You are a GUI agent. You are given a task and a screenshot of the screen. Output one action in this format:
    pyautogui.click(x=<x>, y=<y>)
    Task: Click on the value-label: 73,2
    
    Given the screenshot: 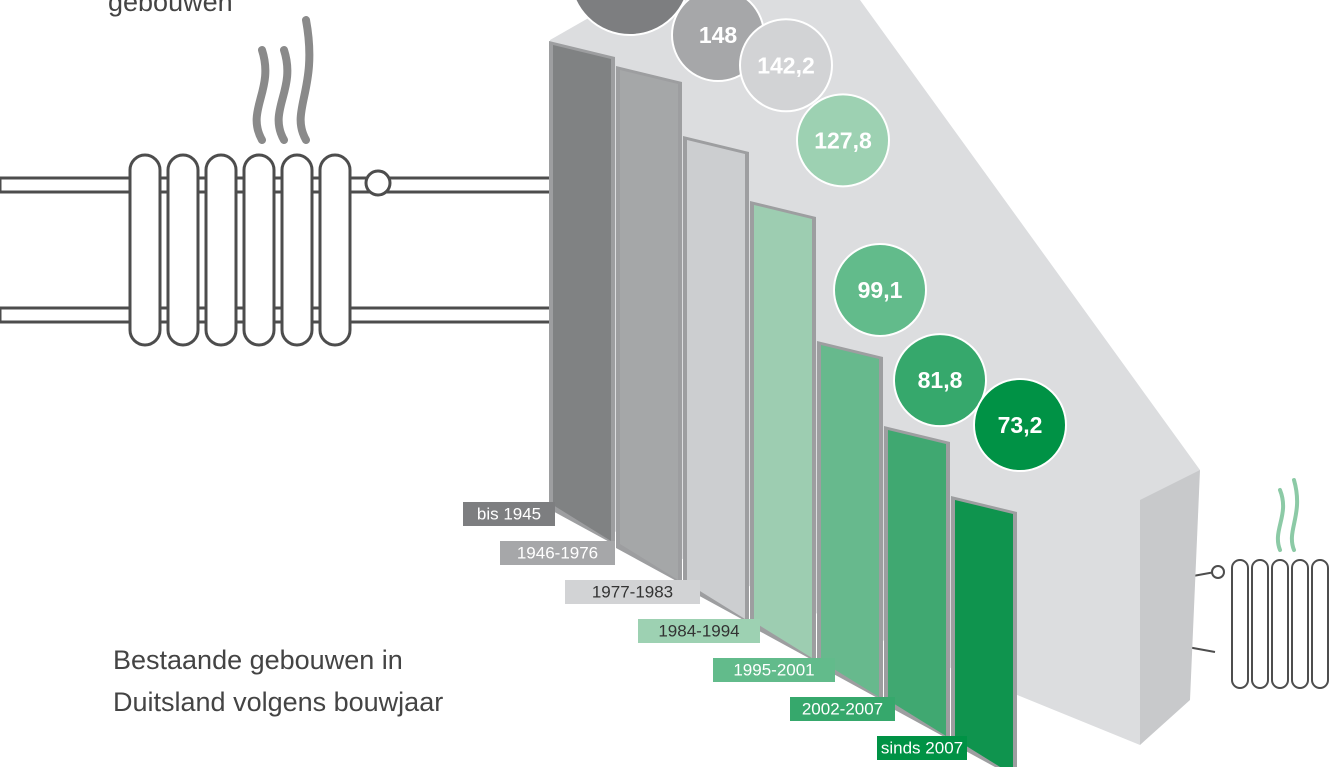 What is the action you would take?
    pyautogui.click(x=1020, y=425)
    